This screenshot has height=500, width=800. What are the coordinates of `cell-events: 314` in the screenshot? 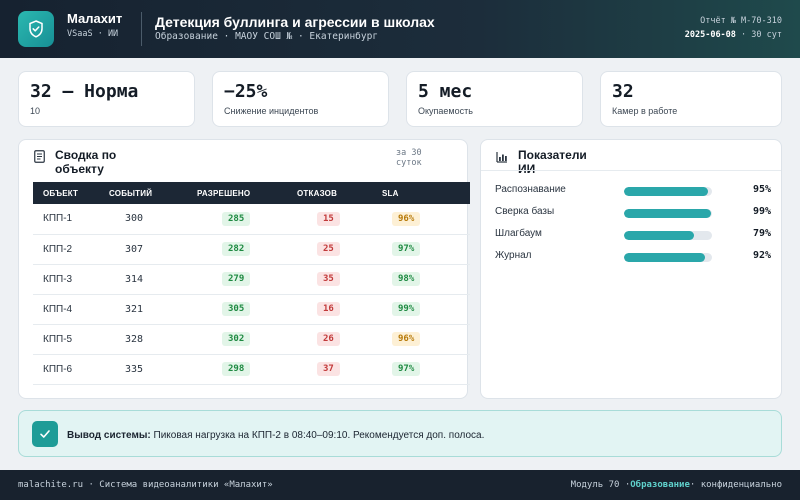 It's located at (153, 279).